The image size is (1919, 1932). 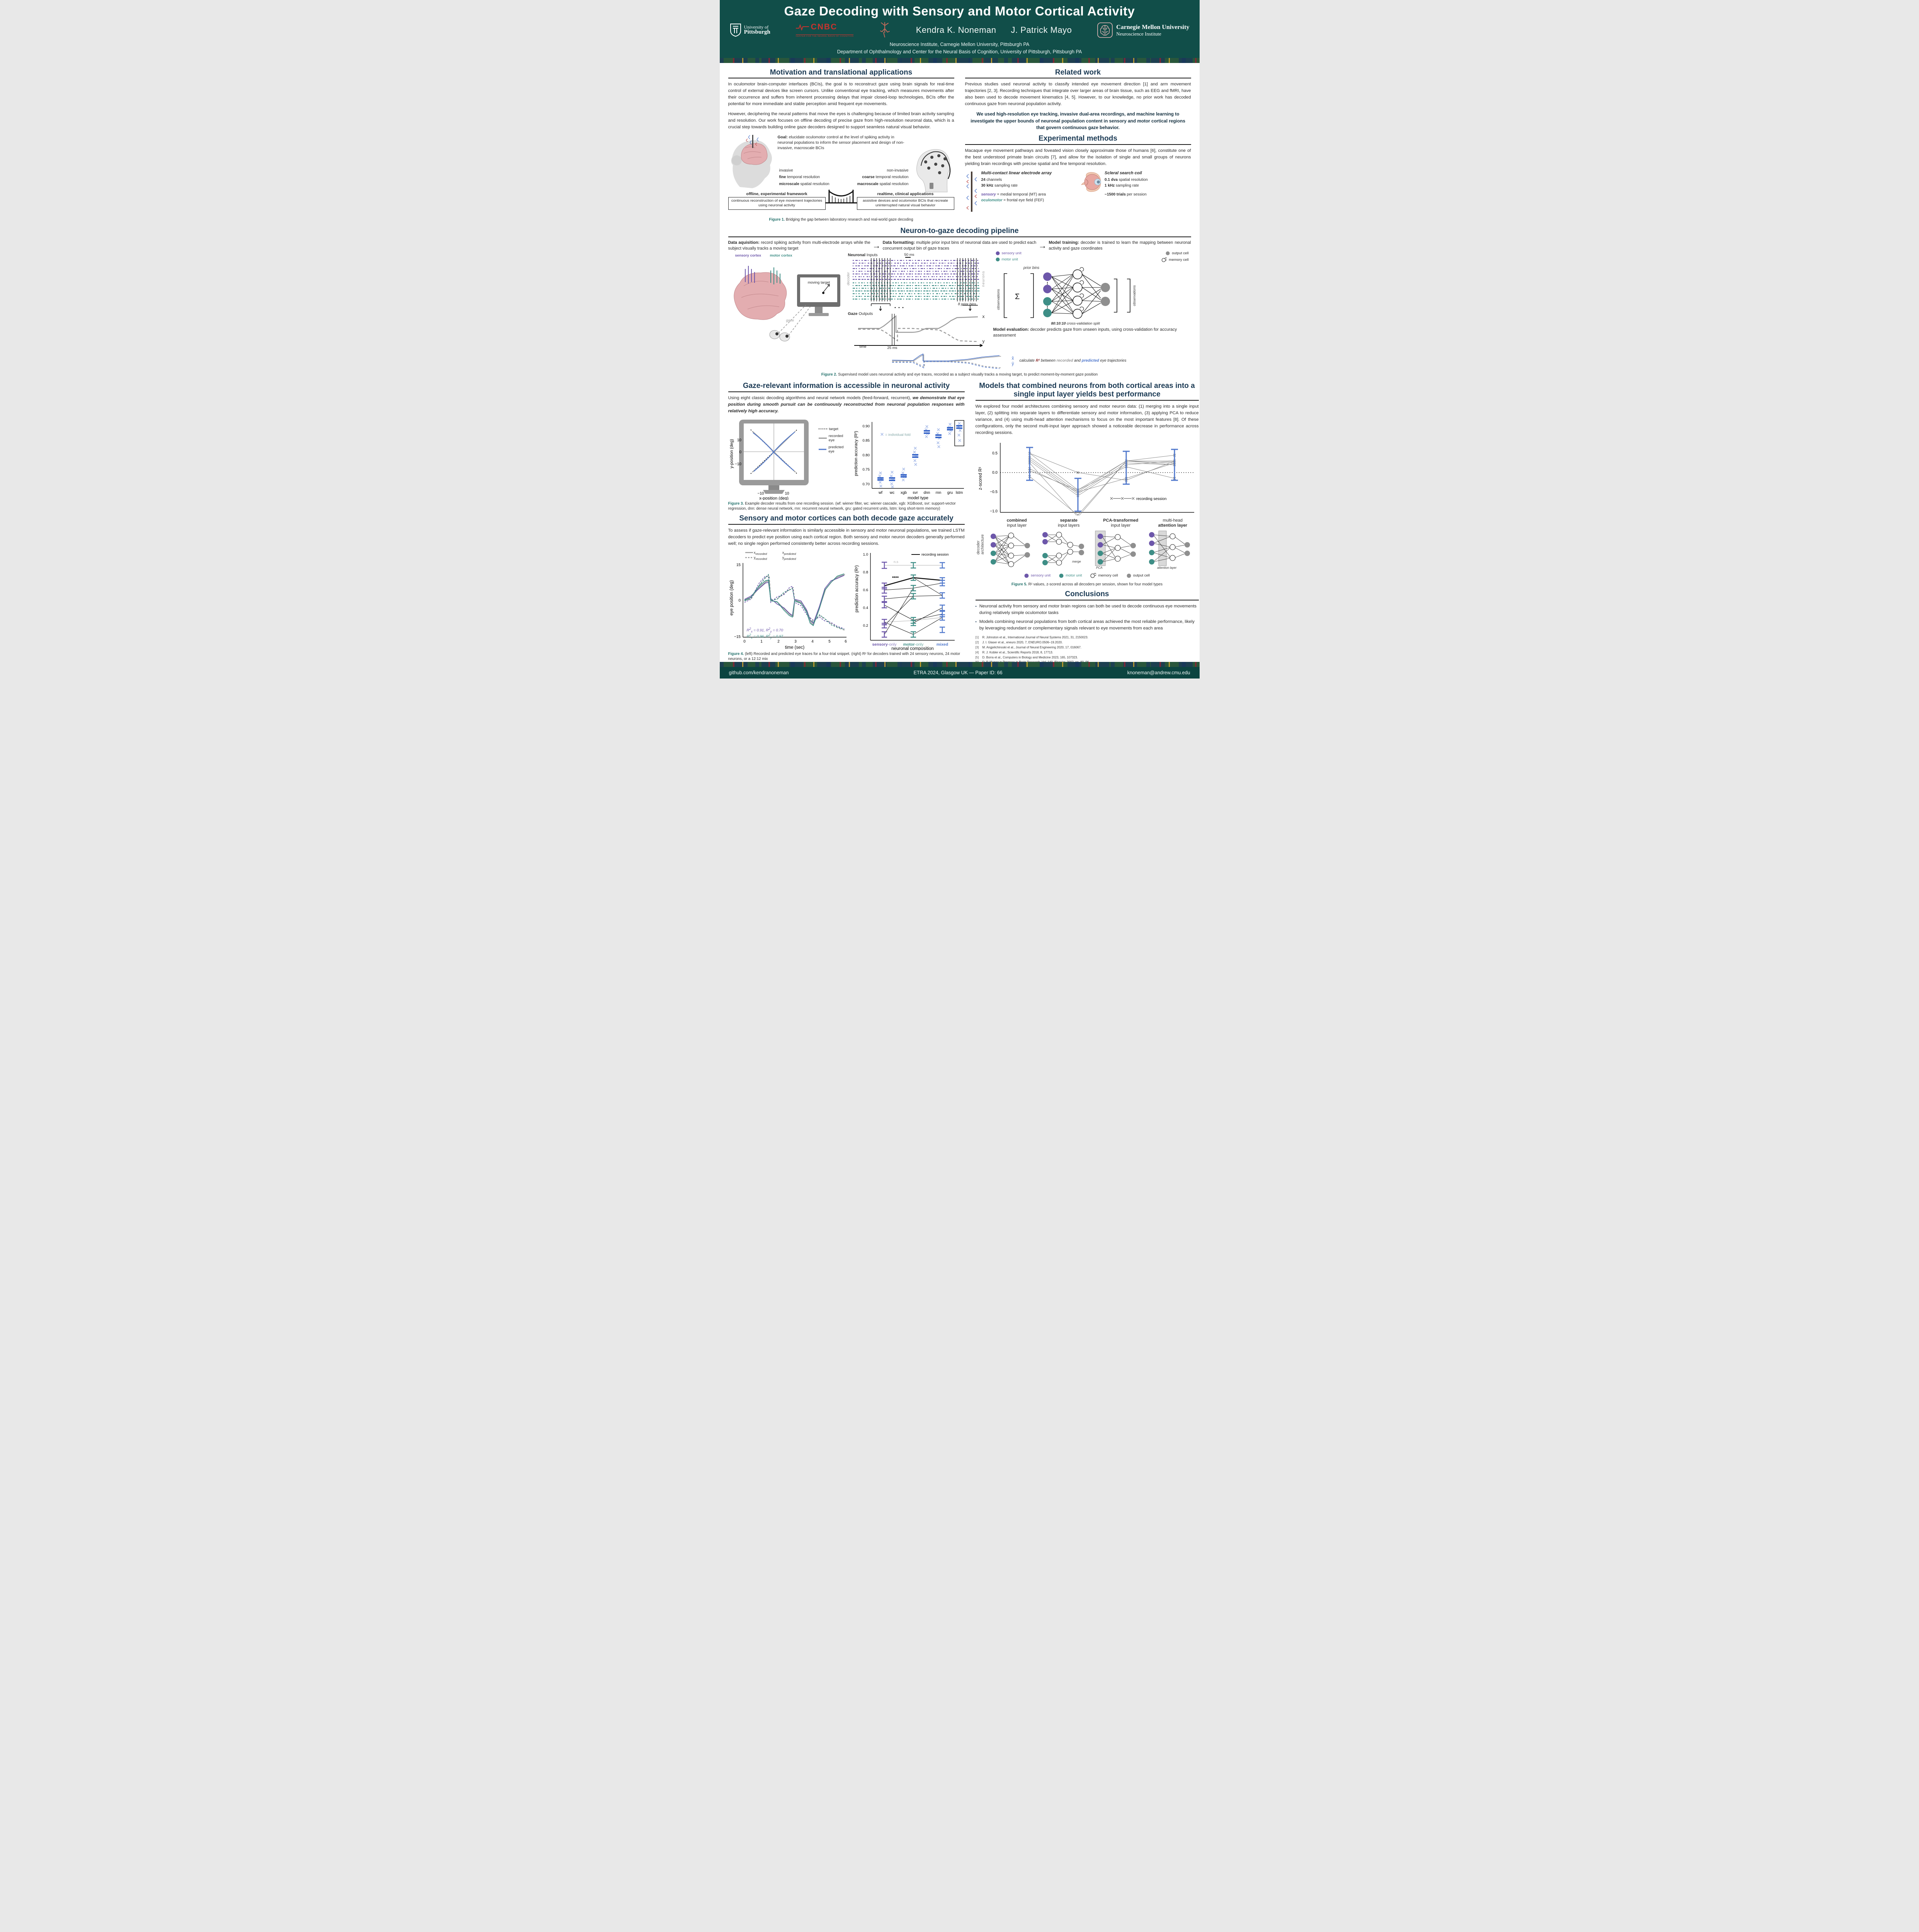 I want to click on formatting-panel: Neuronal Inputs 50 ms, so click(x=918, y=301).